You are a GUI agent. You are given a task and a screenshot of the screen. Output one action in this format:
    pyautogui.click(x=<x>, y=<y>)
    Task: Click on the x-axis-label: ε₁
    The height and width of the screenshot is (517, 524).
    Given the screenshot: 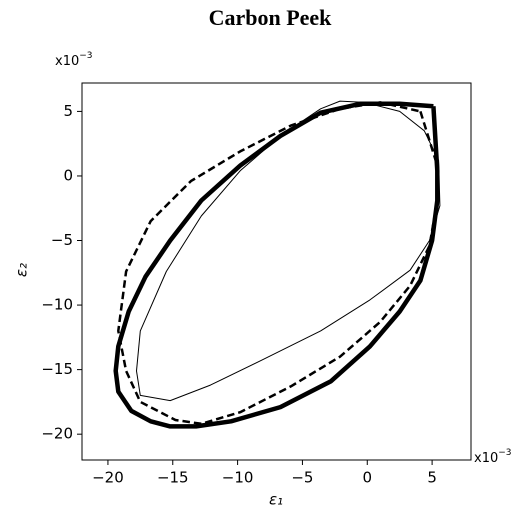 What is the action you would take?
    pyautogui.click(x=276, y=500)
    